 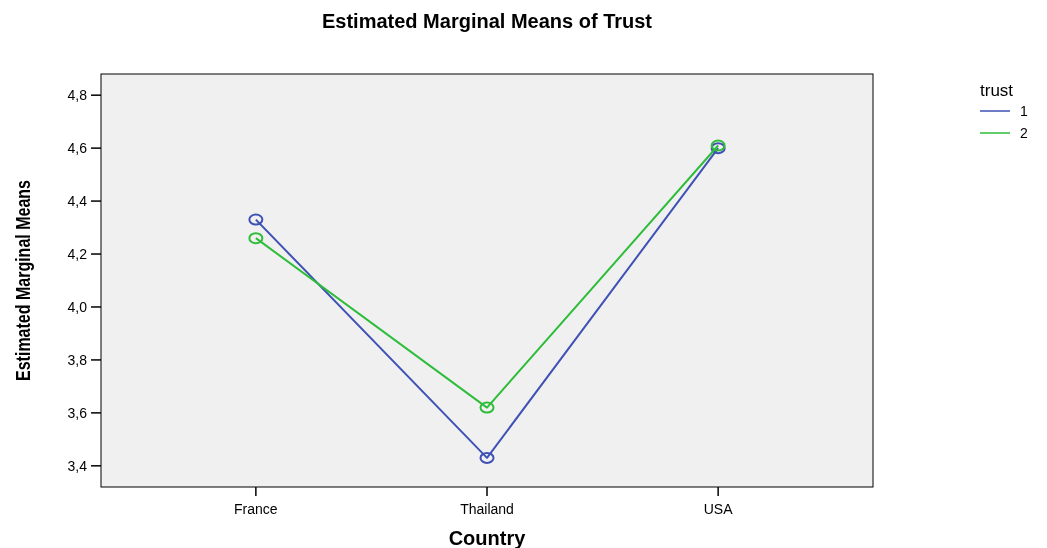 What do you see at coordinates (77, 412) in the screenshot?
I see `y-tick-label: 3,6` at bounding box center [77, 412].